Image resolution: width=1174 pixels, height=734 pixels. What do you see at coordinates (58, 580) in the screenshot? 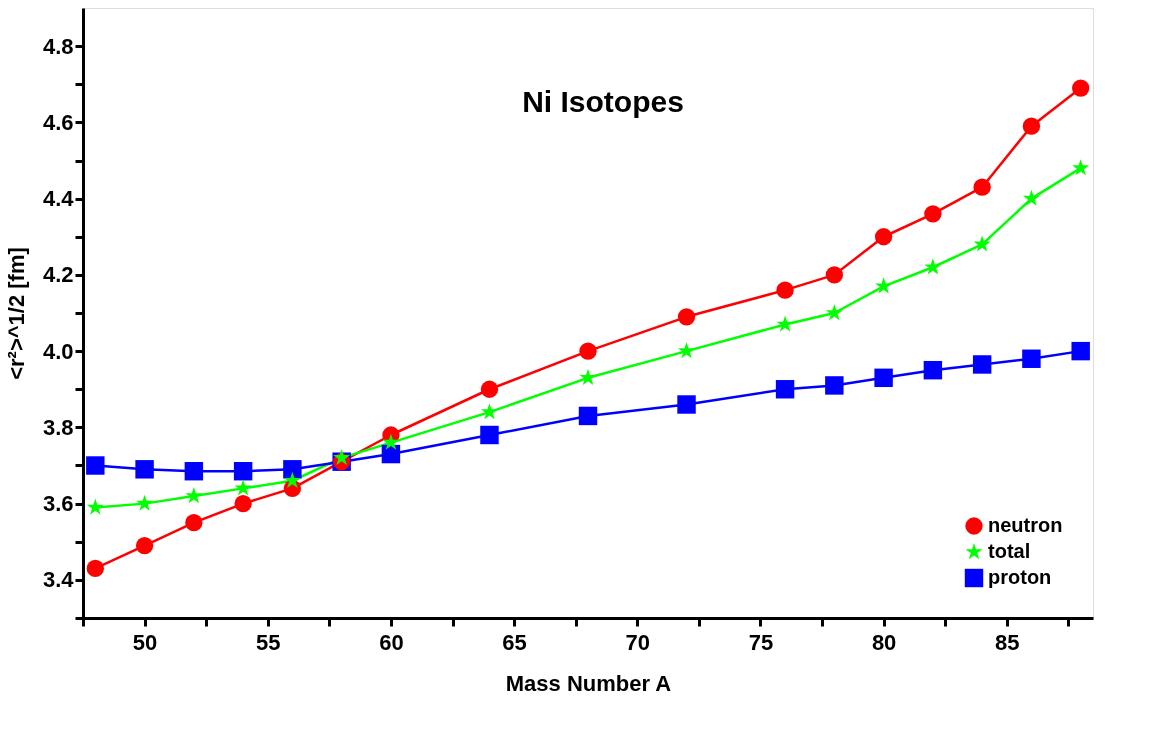
I see `y-tick-label: 3.4` at bounding box center [58, 580].